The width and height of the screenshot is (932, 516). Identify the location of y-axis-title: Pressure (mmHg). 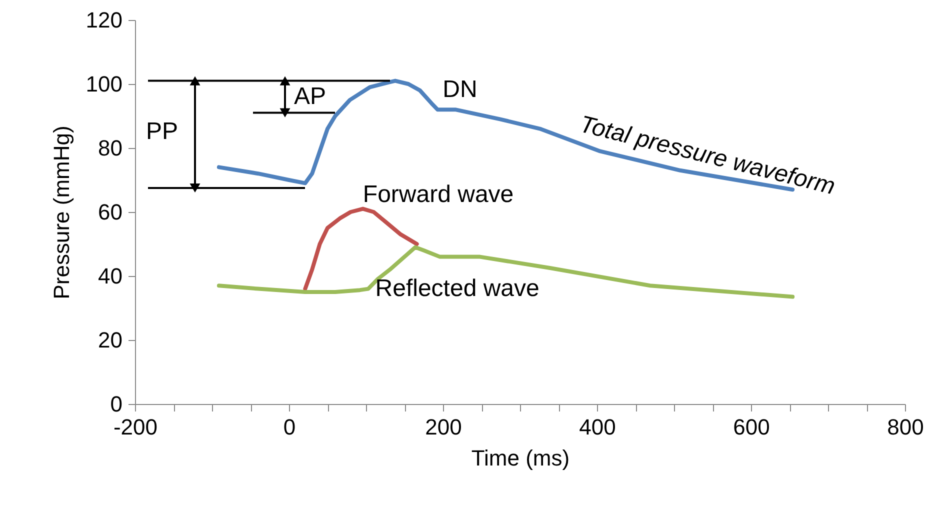
(61, 213).